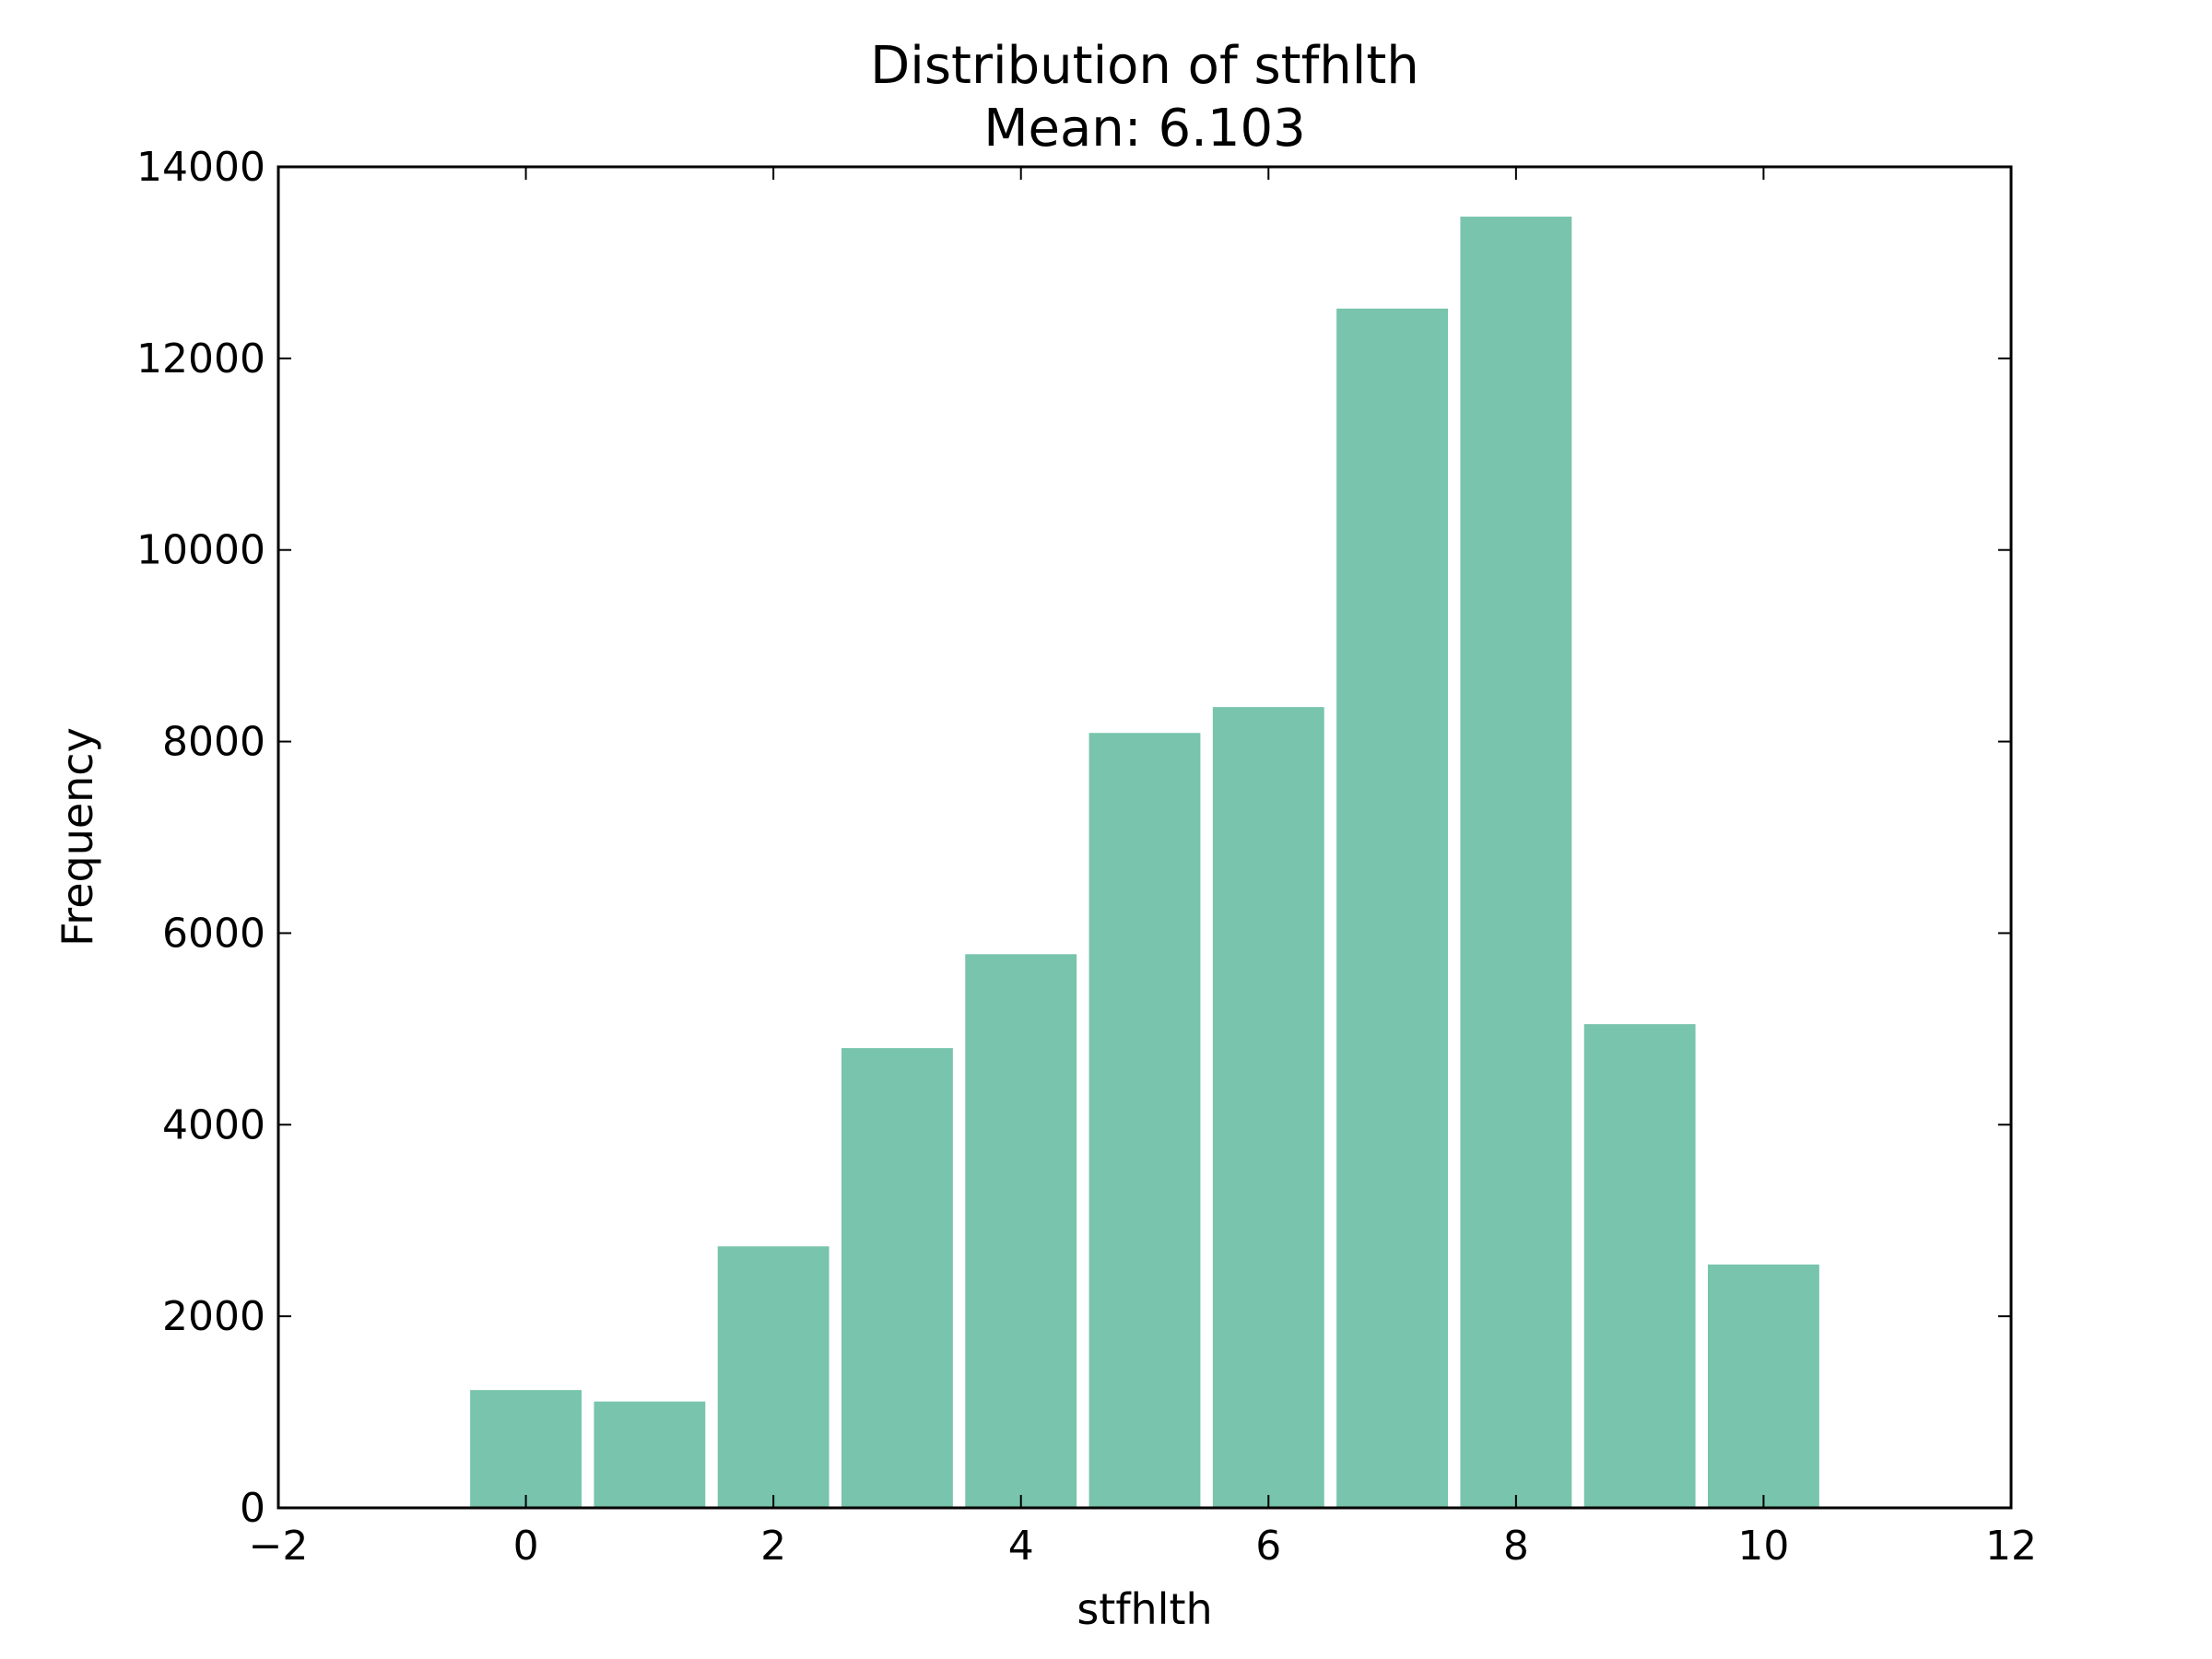 The image size is (2212, 1659). What do you see at coordinates (213, 742) in the screenshot?
I see `y-tick-label: 8000` at bounding box center [213, 742].